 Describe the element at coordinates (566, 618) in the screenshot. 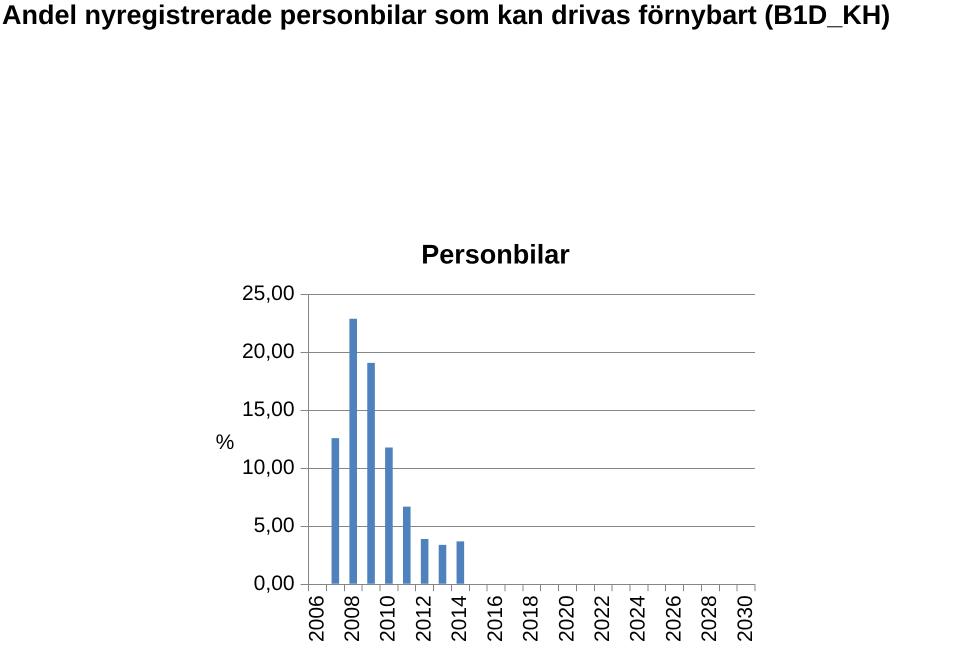

I see `x-tick-label: 2020` at that location.